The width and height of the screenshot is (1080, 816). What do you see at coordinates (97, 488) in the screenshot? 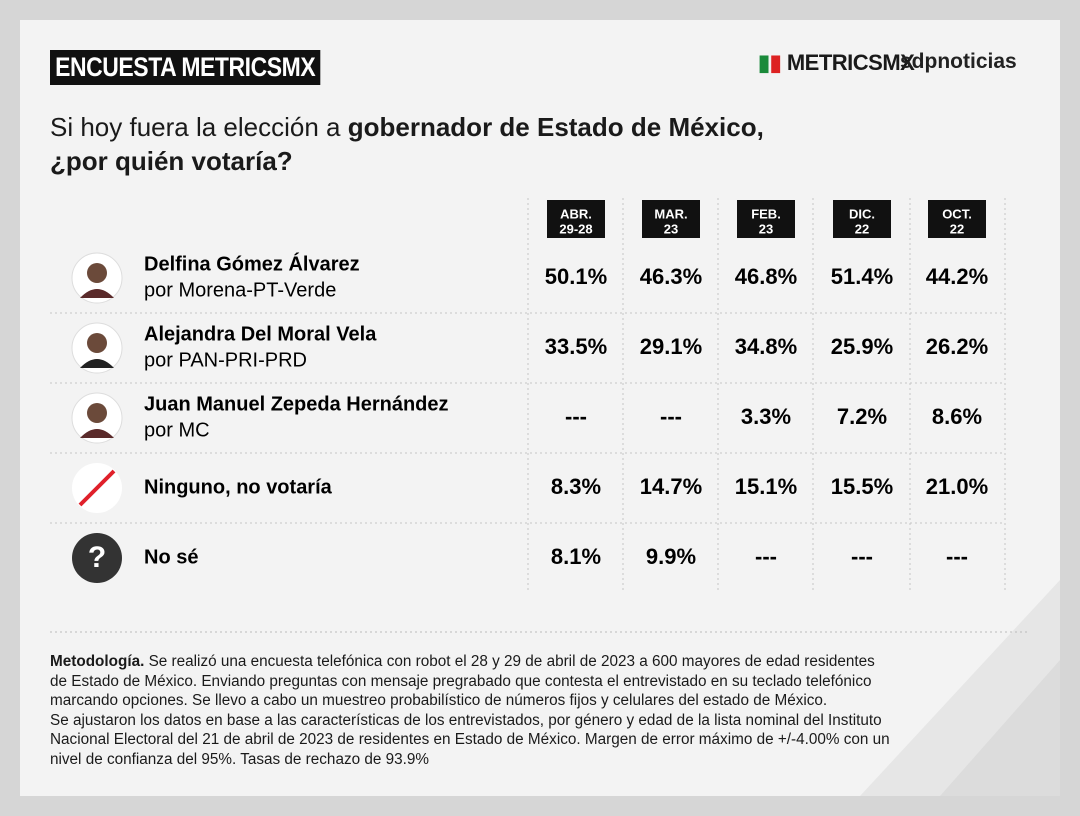
I see `icon-slash` at bounding box center [97, 488].